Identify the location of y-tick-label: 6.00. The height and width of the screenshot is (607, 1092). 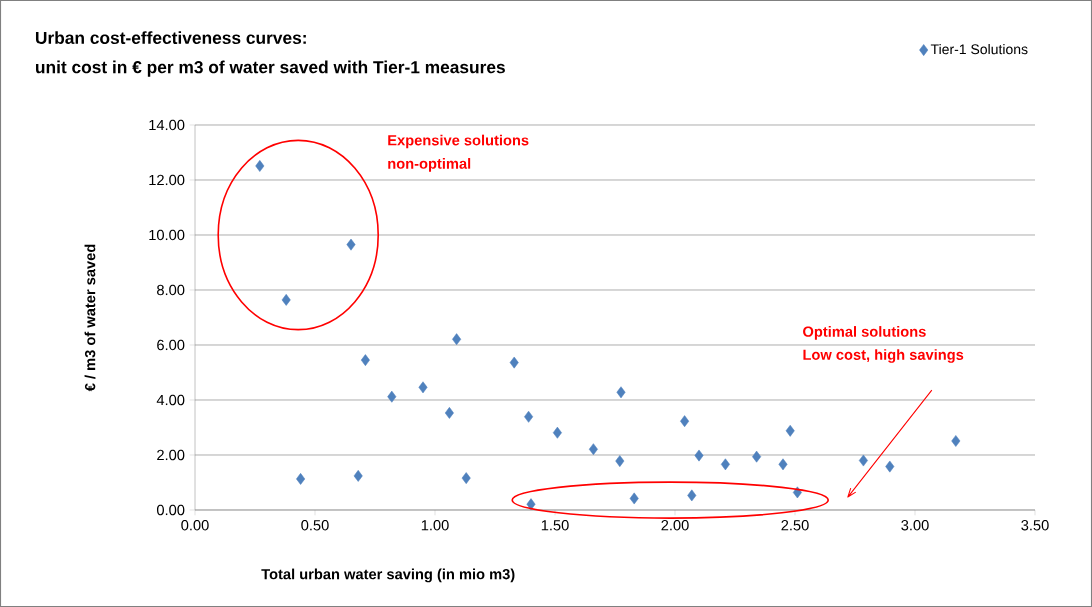
(171, 345).